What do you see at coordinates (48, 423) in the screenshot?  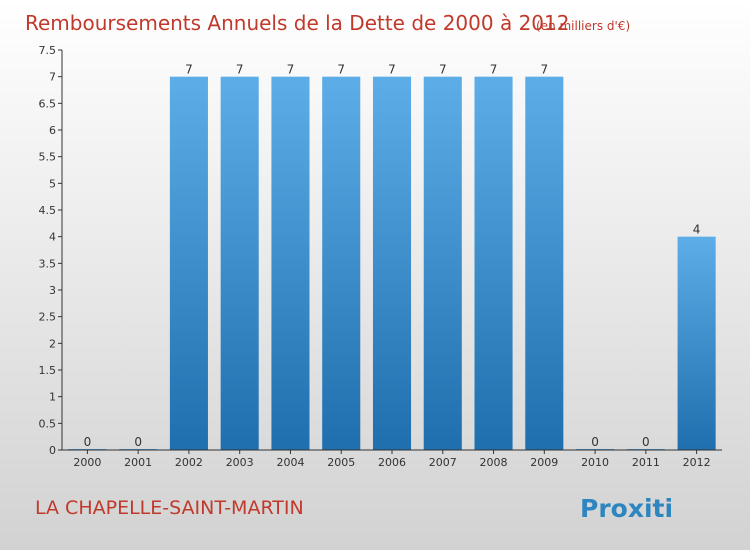 I see `y-tick-label: 0.5` at bounding box center [48, 423].